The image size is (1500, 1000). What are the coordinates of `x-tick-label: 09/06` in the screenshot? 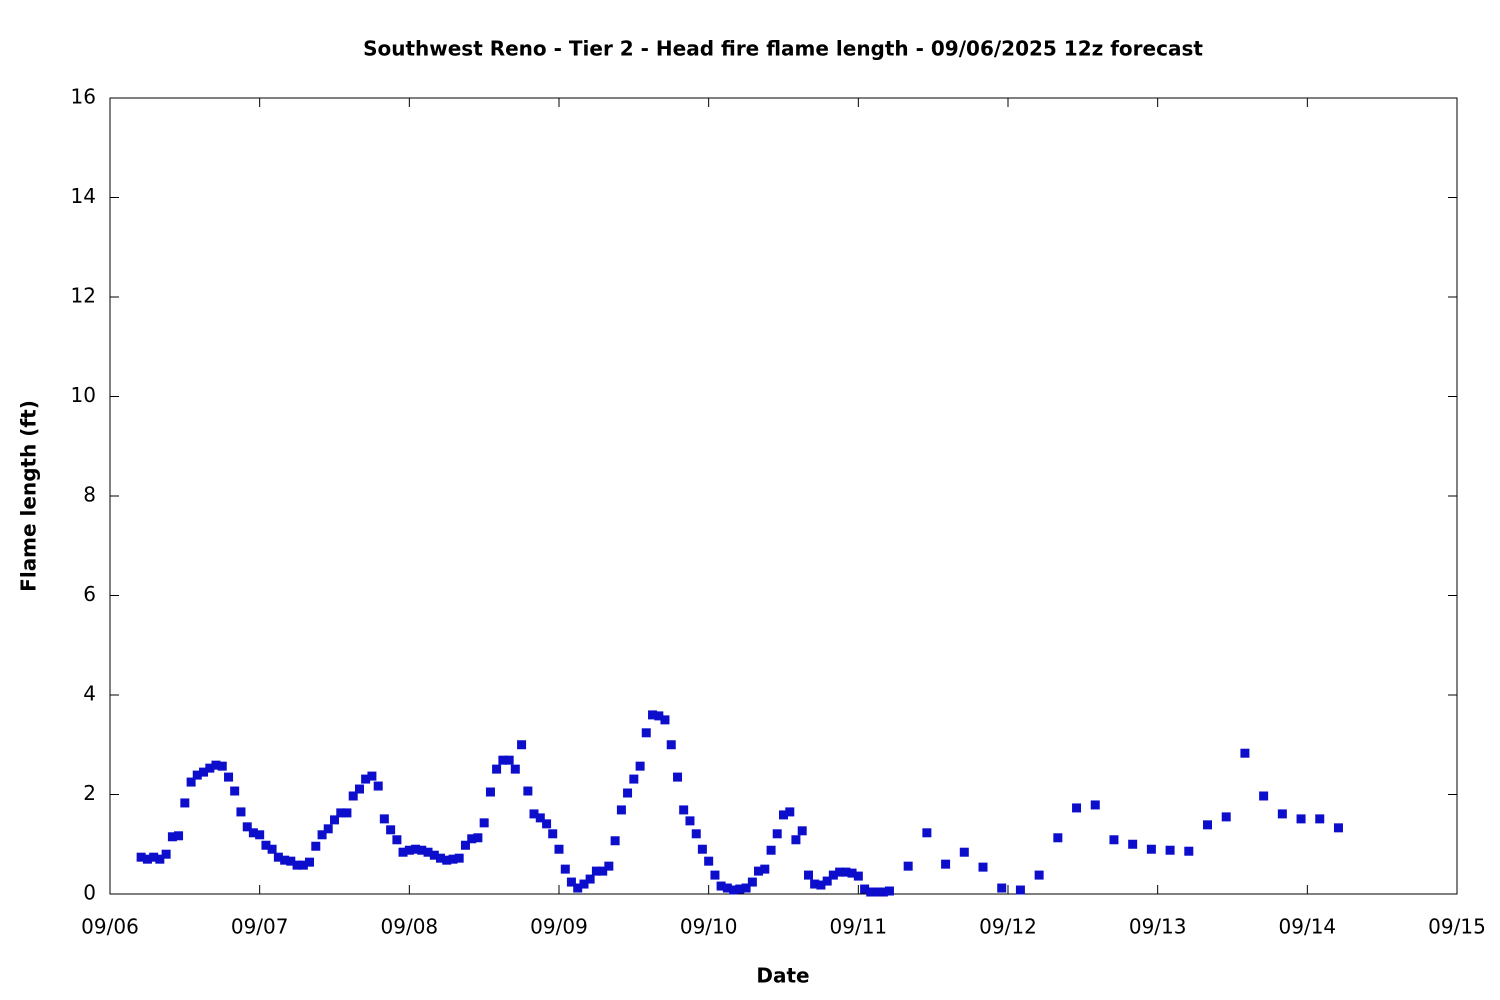 It's located at (110, 927).